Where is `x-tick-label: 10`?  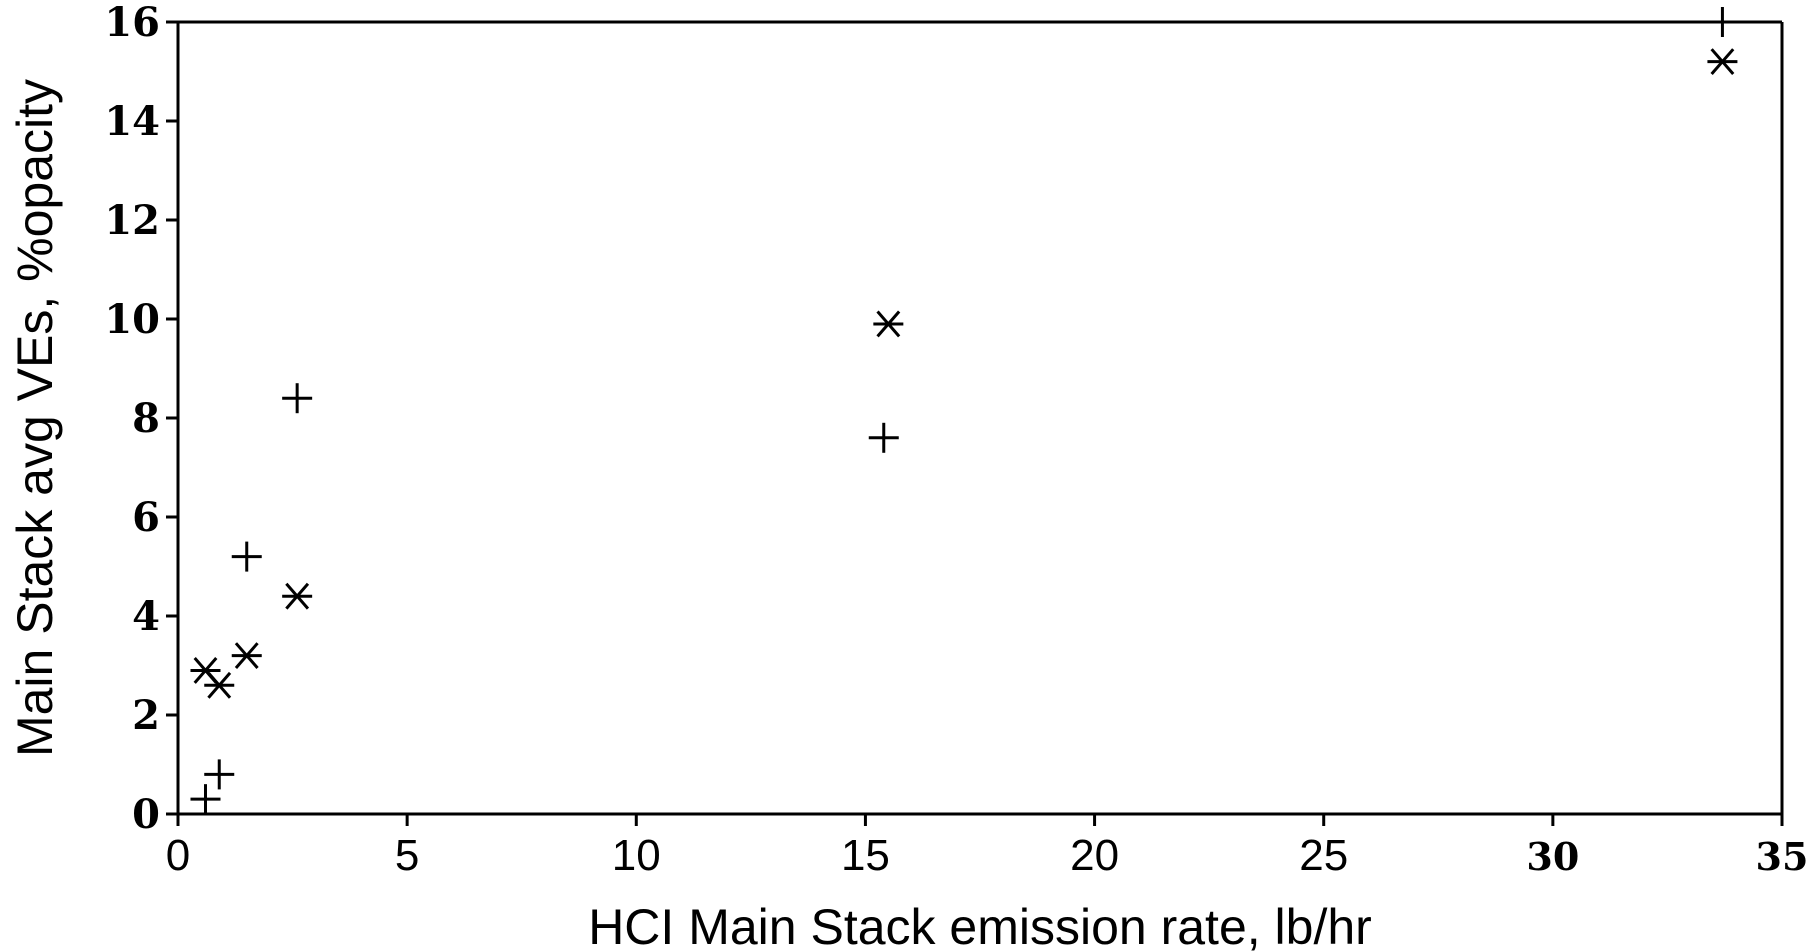
x-tick-label: 10 is located at coordinates (636, 855).